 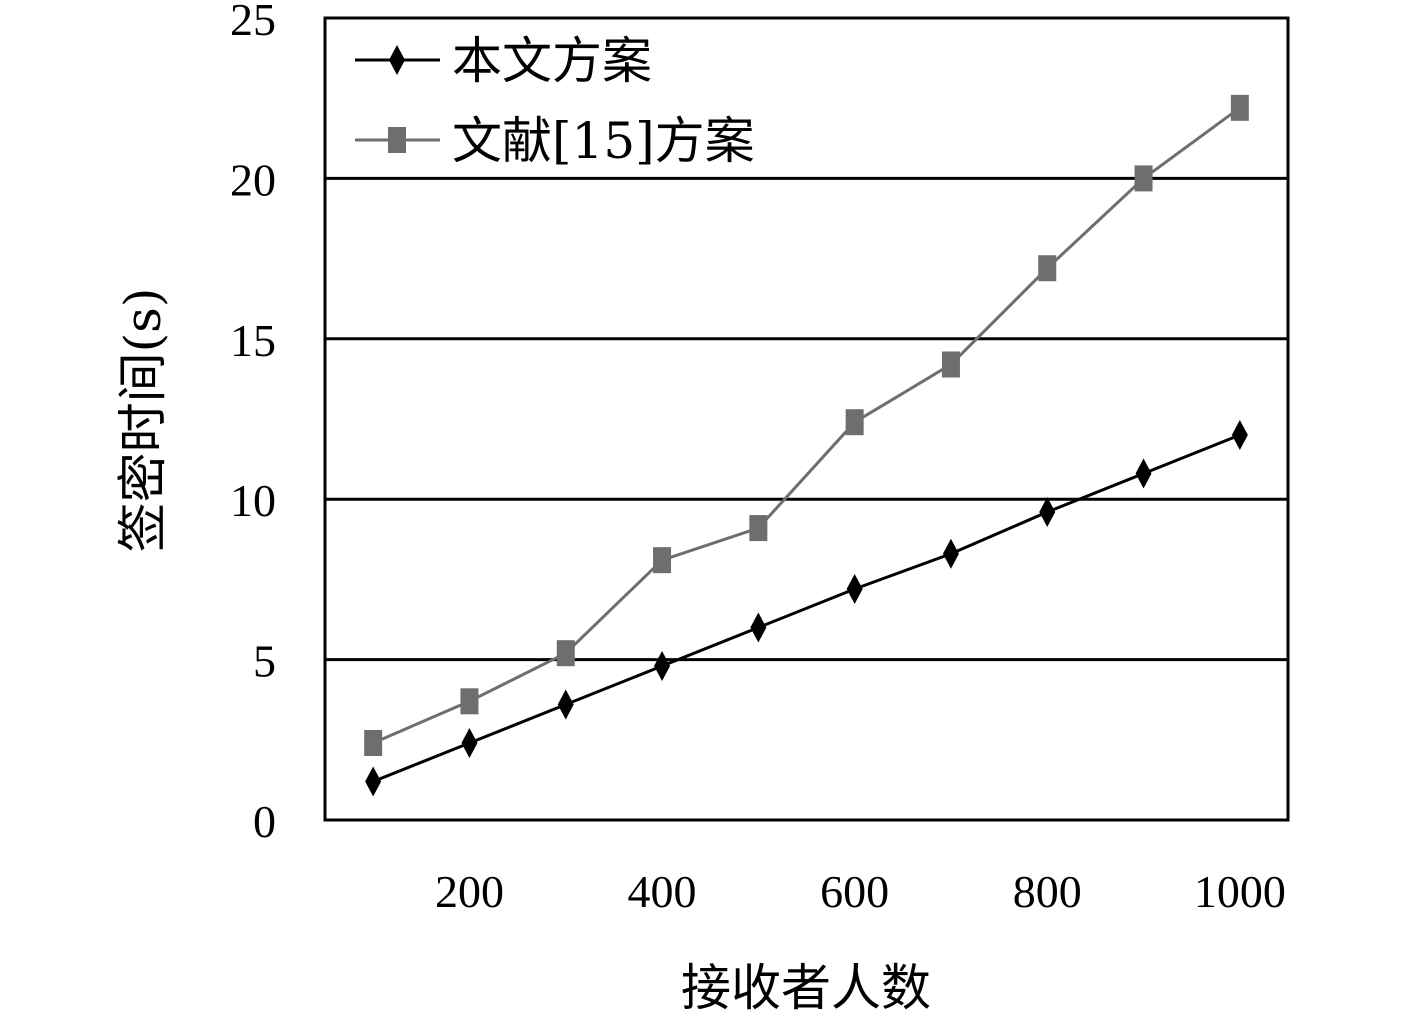 What do you see at coordinates (854, 891) in the screenshot?
I see `x-tick-label: 600` at bounding box center [854, 891].